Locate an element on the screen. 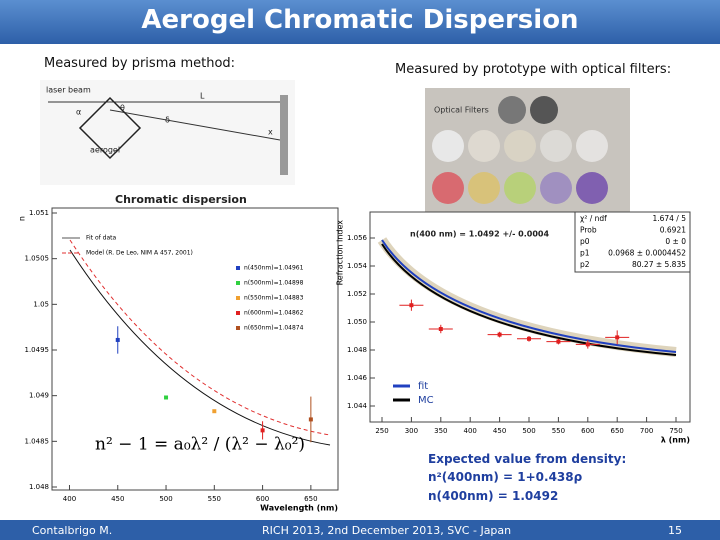  y-tick-label: 1.051 is located at coordinates (39, 213).